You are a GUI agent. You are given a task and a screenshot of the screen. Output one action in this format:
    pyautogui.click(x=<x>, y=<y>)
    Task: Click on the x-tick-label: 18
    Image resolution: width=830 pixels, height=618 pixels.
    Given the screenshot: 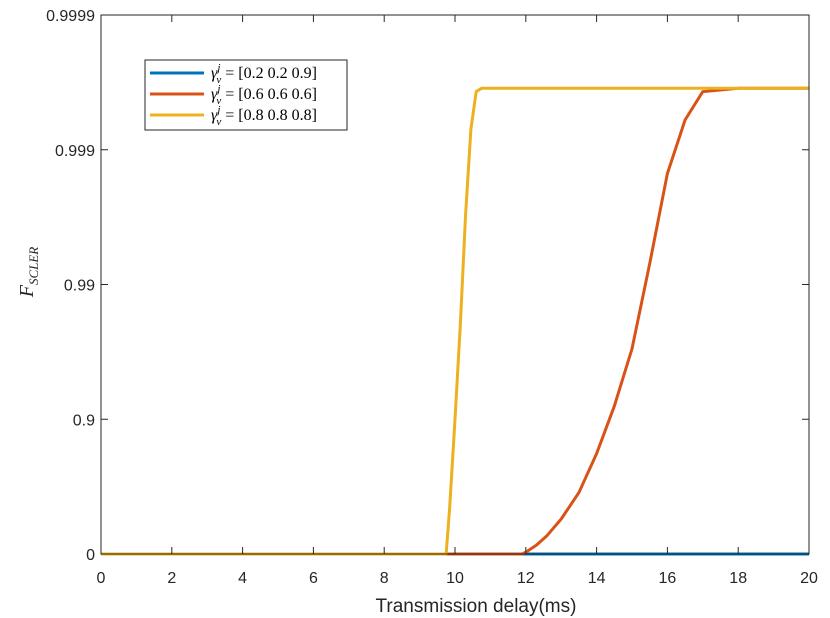 What is the action you would take?
    pyautogui.click(x=738, y=578)
    